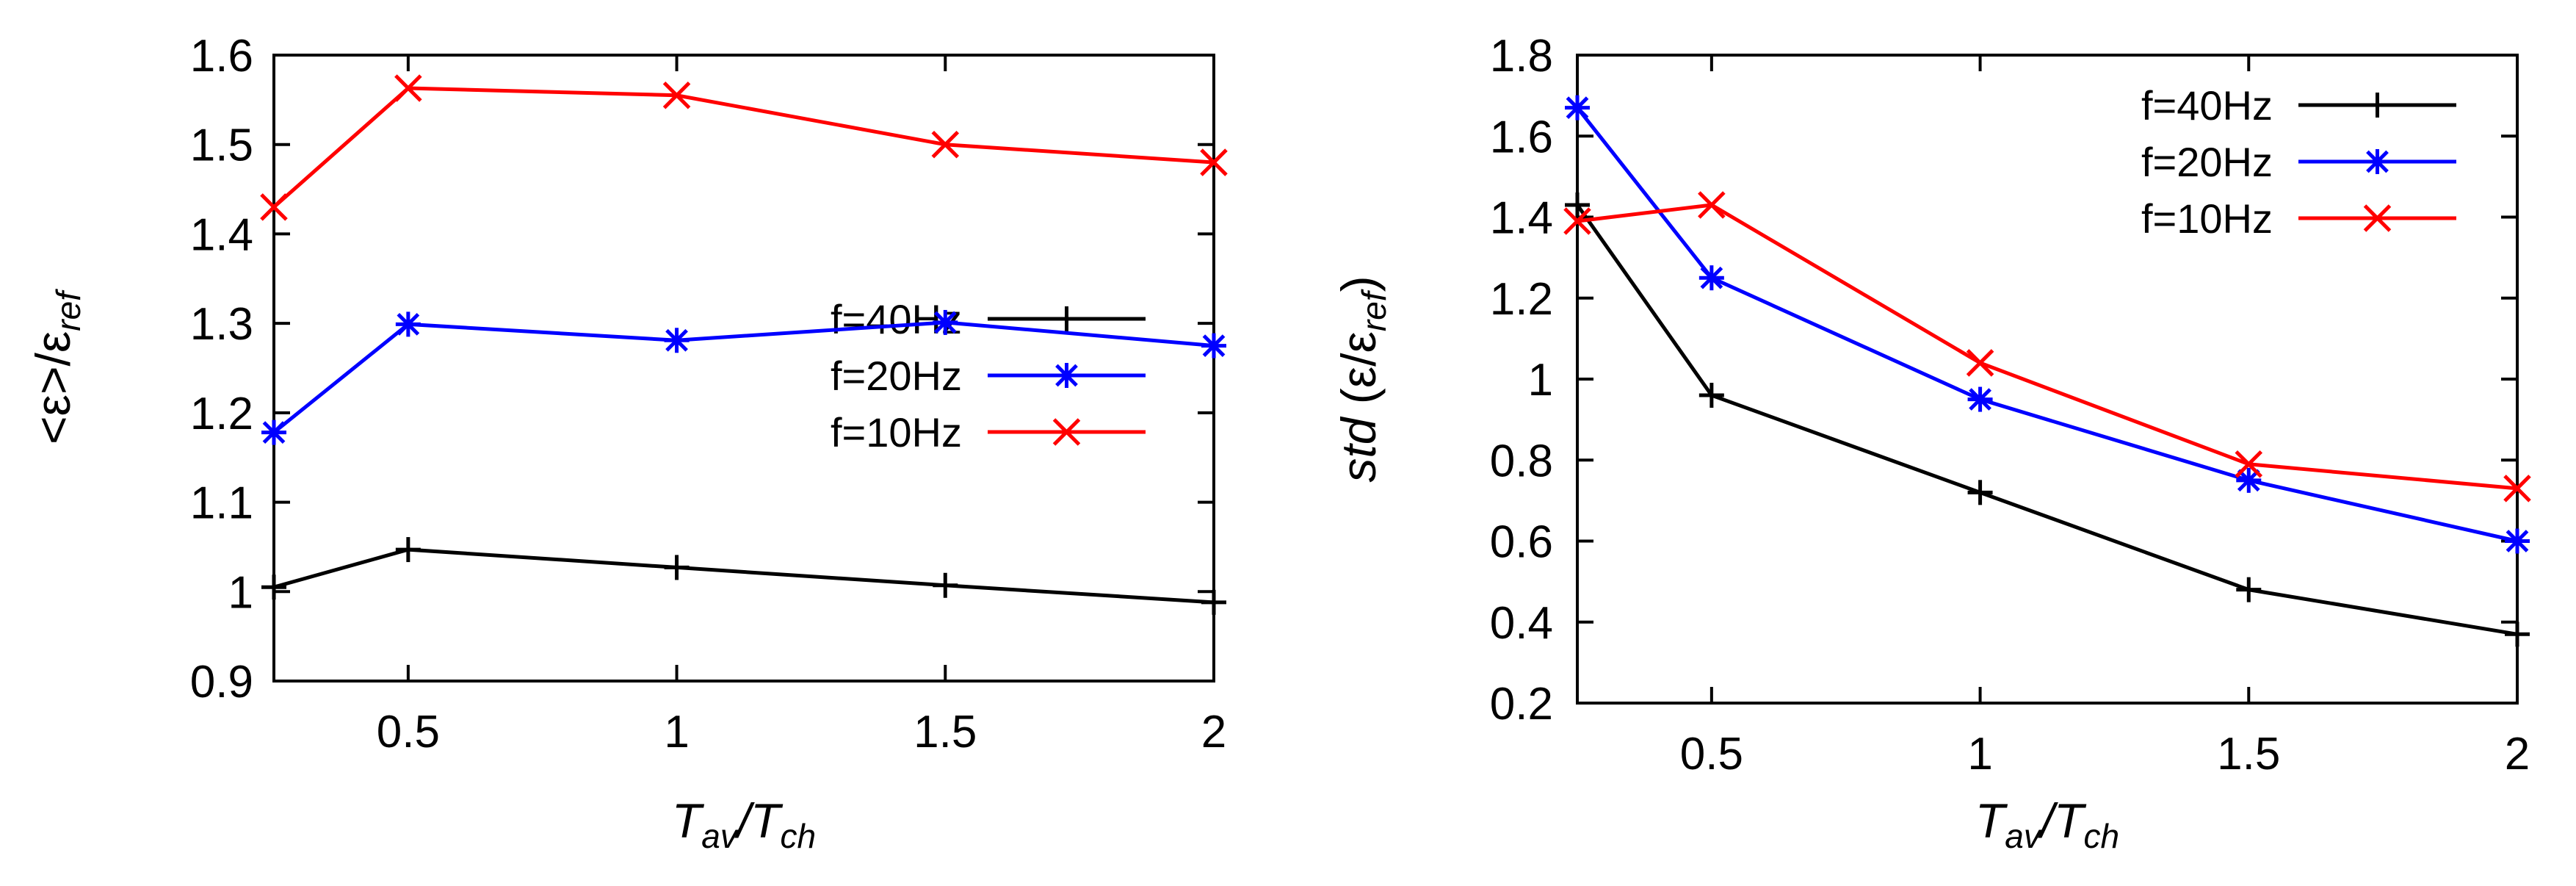 This screenshot has width=2576, height=886. I want to click on series-f-20hz, so click(743, 377).